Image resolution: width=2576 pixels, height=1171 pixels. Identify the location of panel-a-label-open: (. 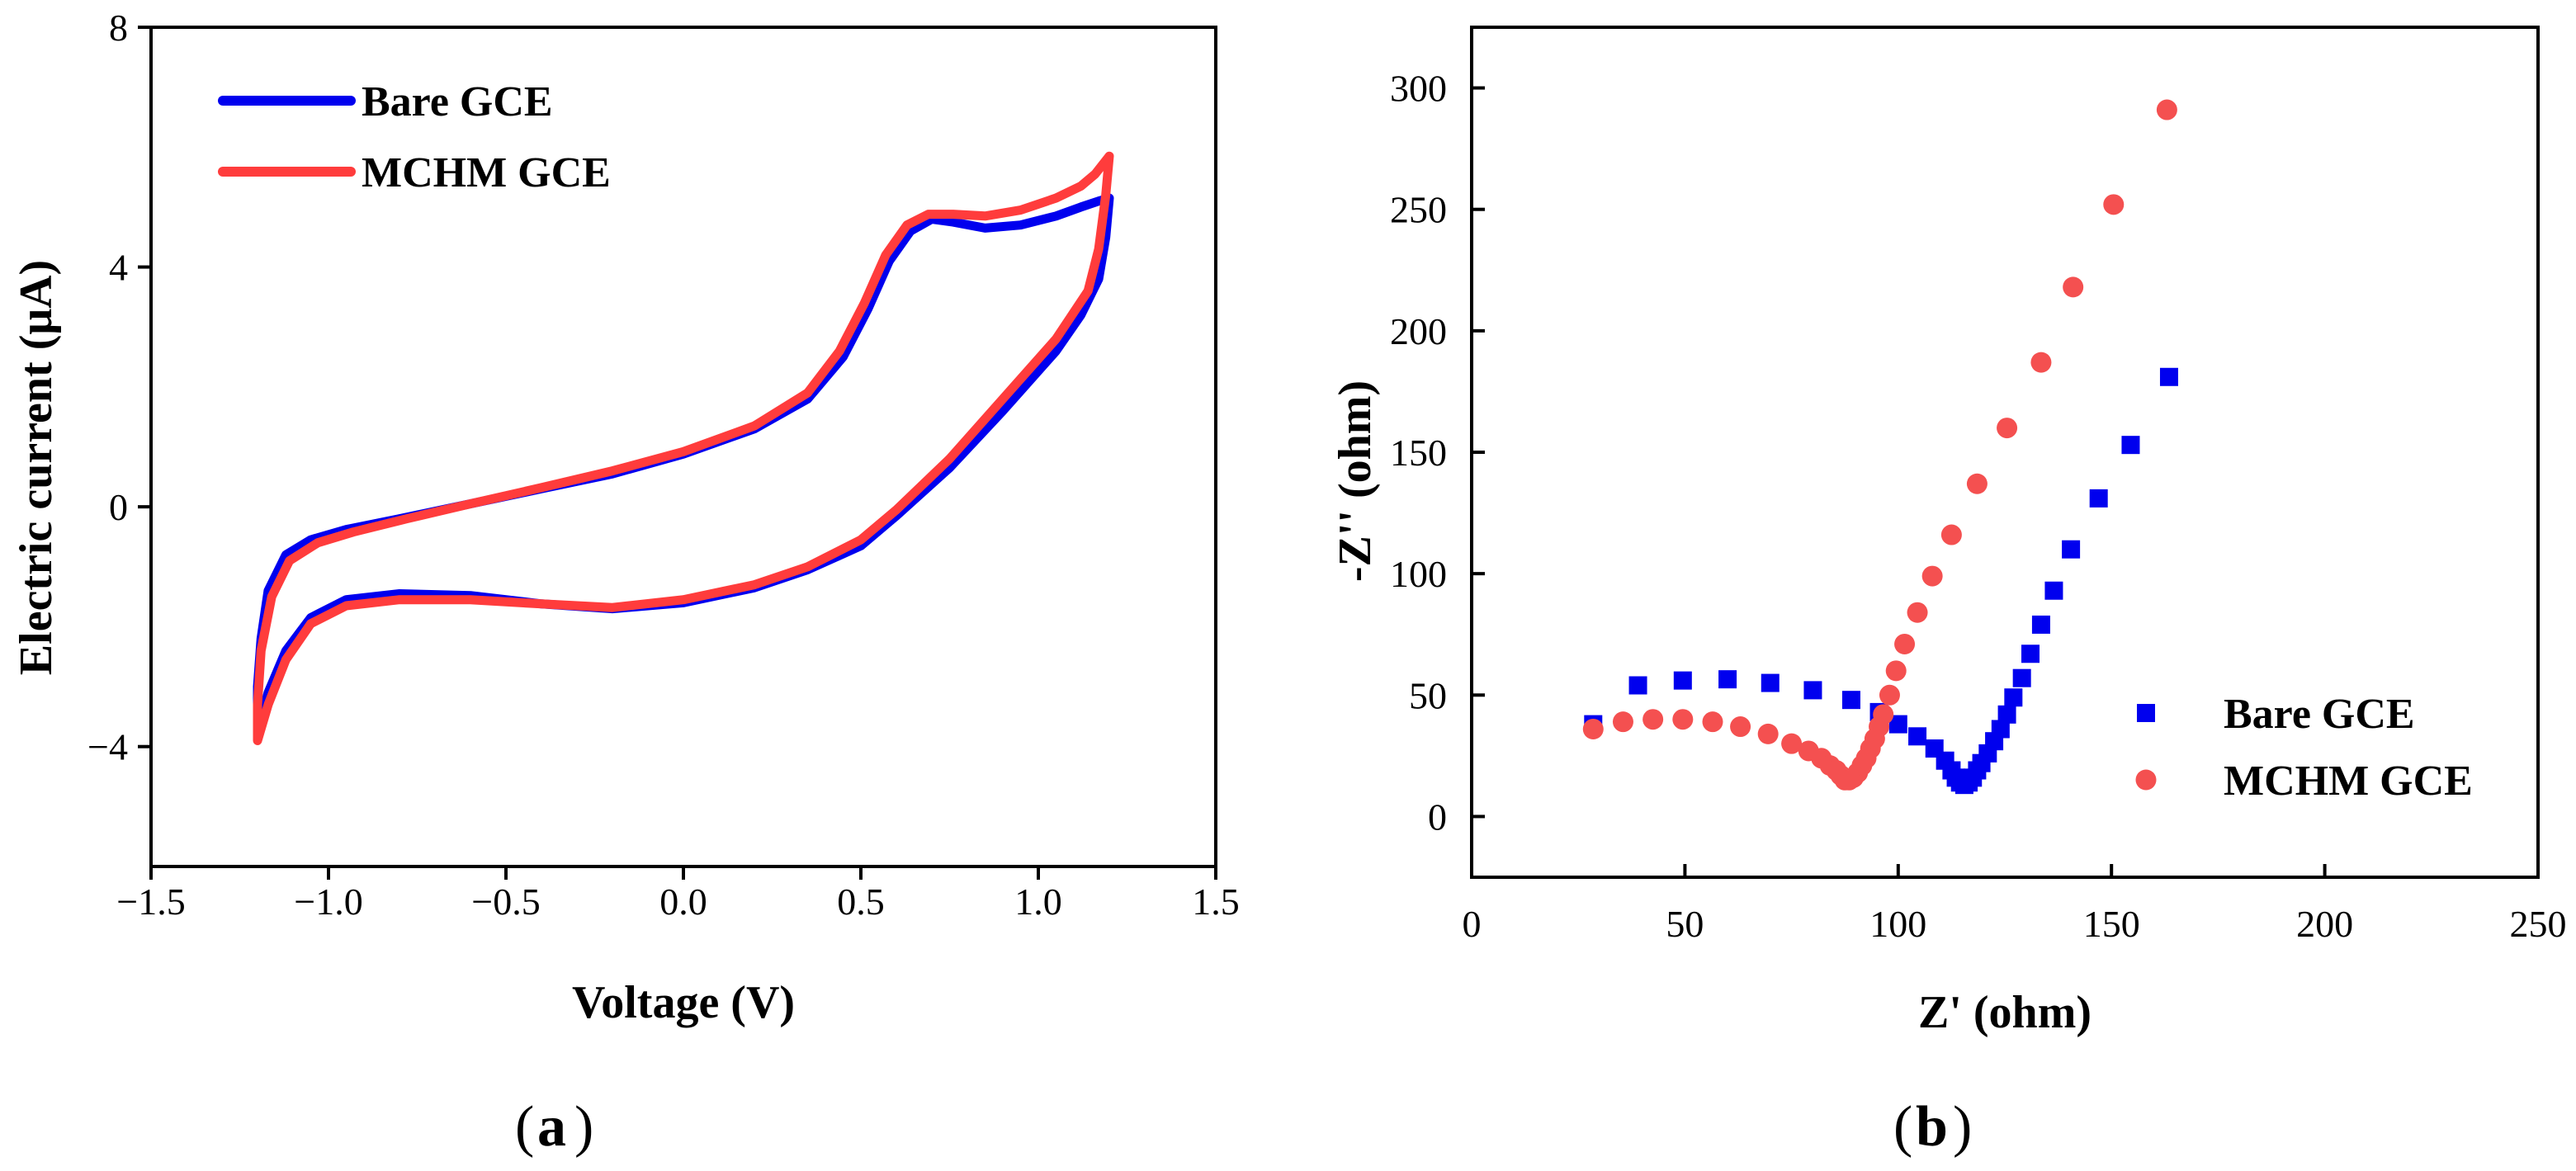
(524, 1127).